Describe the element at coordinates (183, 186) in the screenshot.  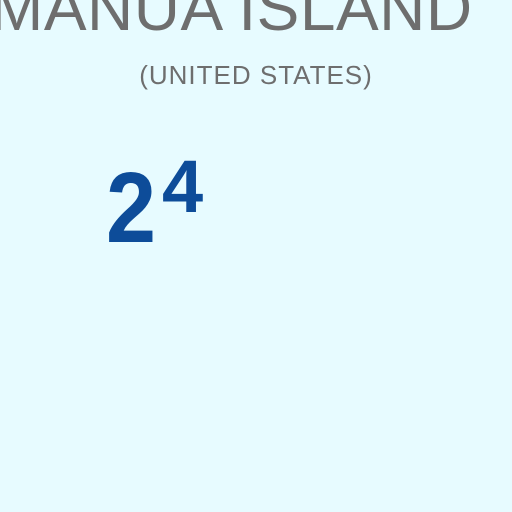
I see `sounding-subscript-digit: 4` at that location.